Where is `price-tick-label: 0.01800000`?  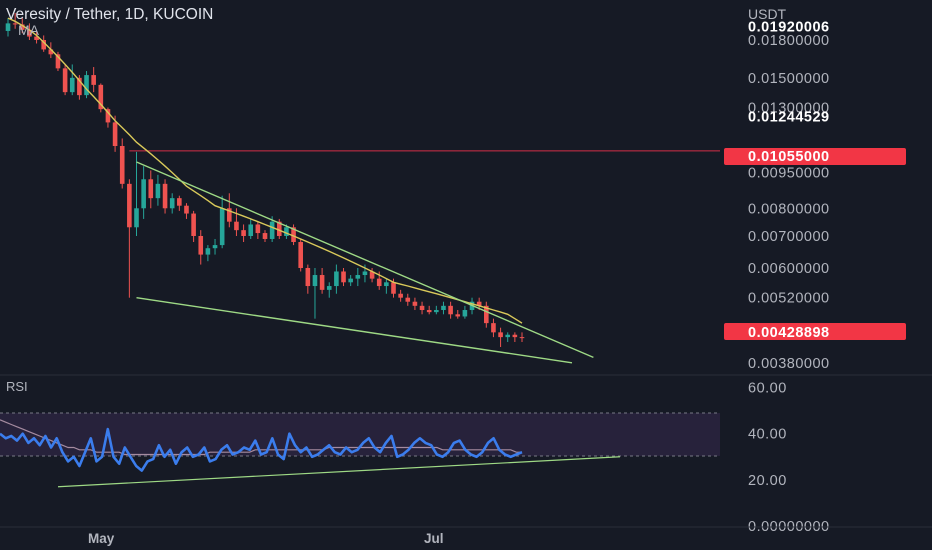
price-tick-label: 0.01800000 is located at coordinates (789, 41).